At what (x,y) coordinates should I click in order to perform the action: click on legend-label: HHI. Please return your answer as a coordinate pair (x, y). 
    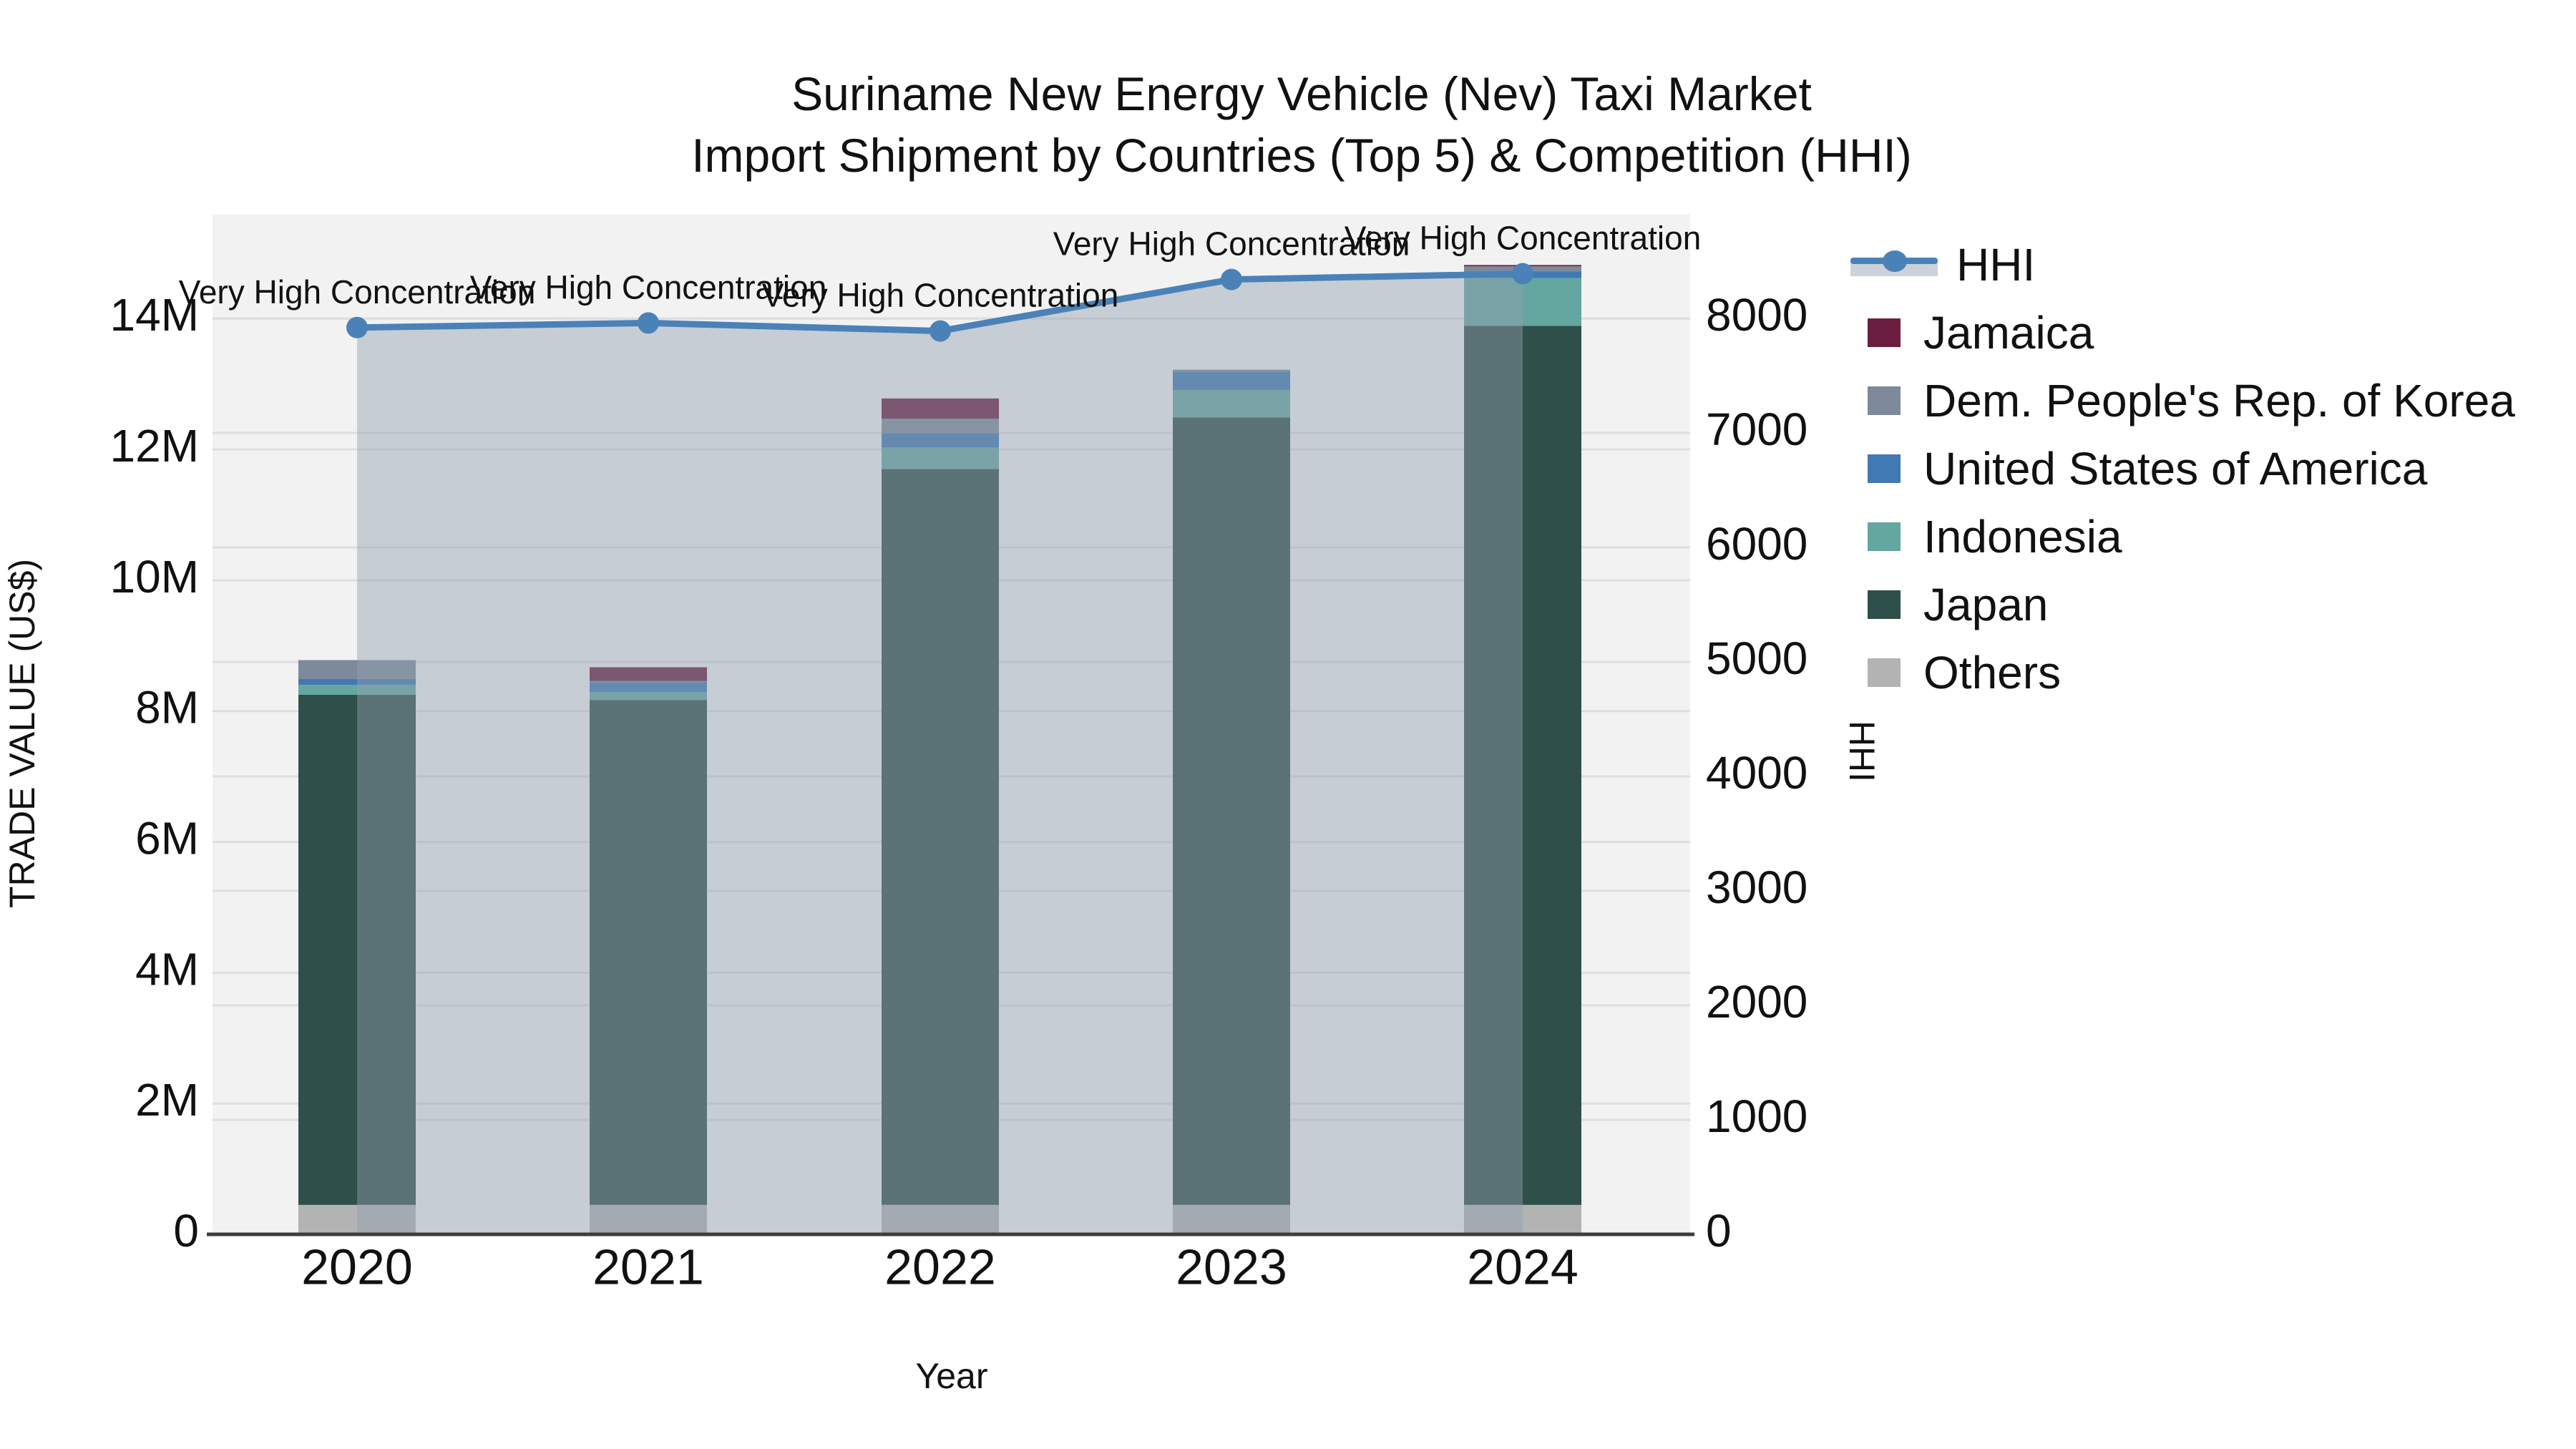
    Looking at the image, I should click on (1996, 264).